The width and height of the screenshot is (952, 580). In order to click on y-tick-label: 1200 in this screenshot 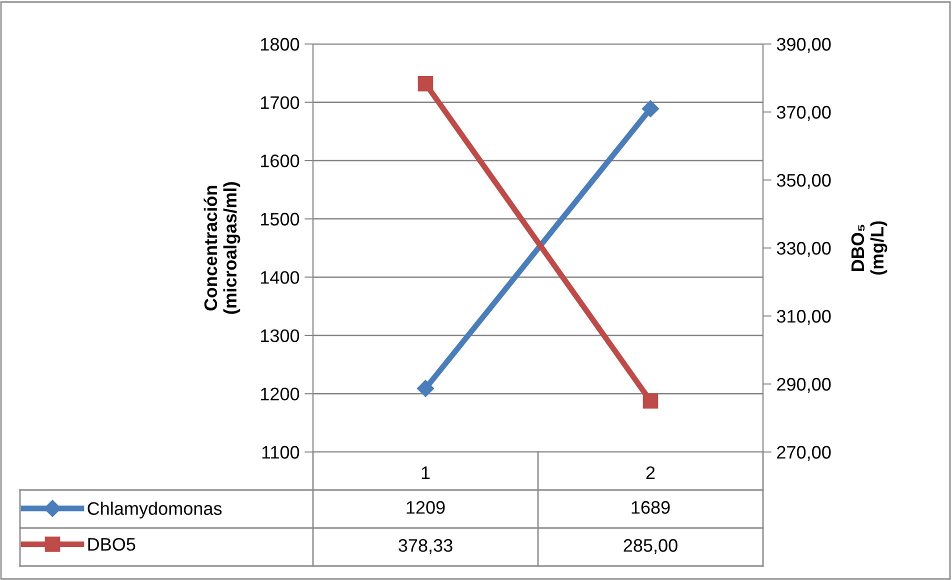, I will do `click(280, 394)`.